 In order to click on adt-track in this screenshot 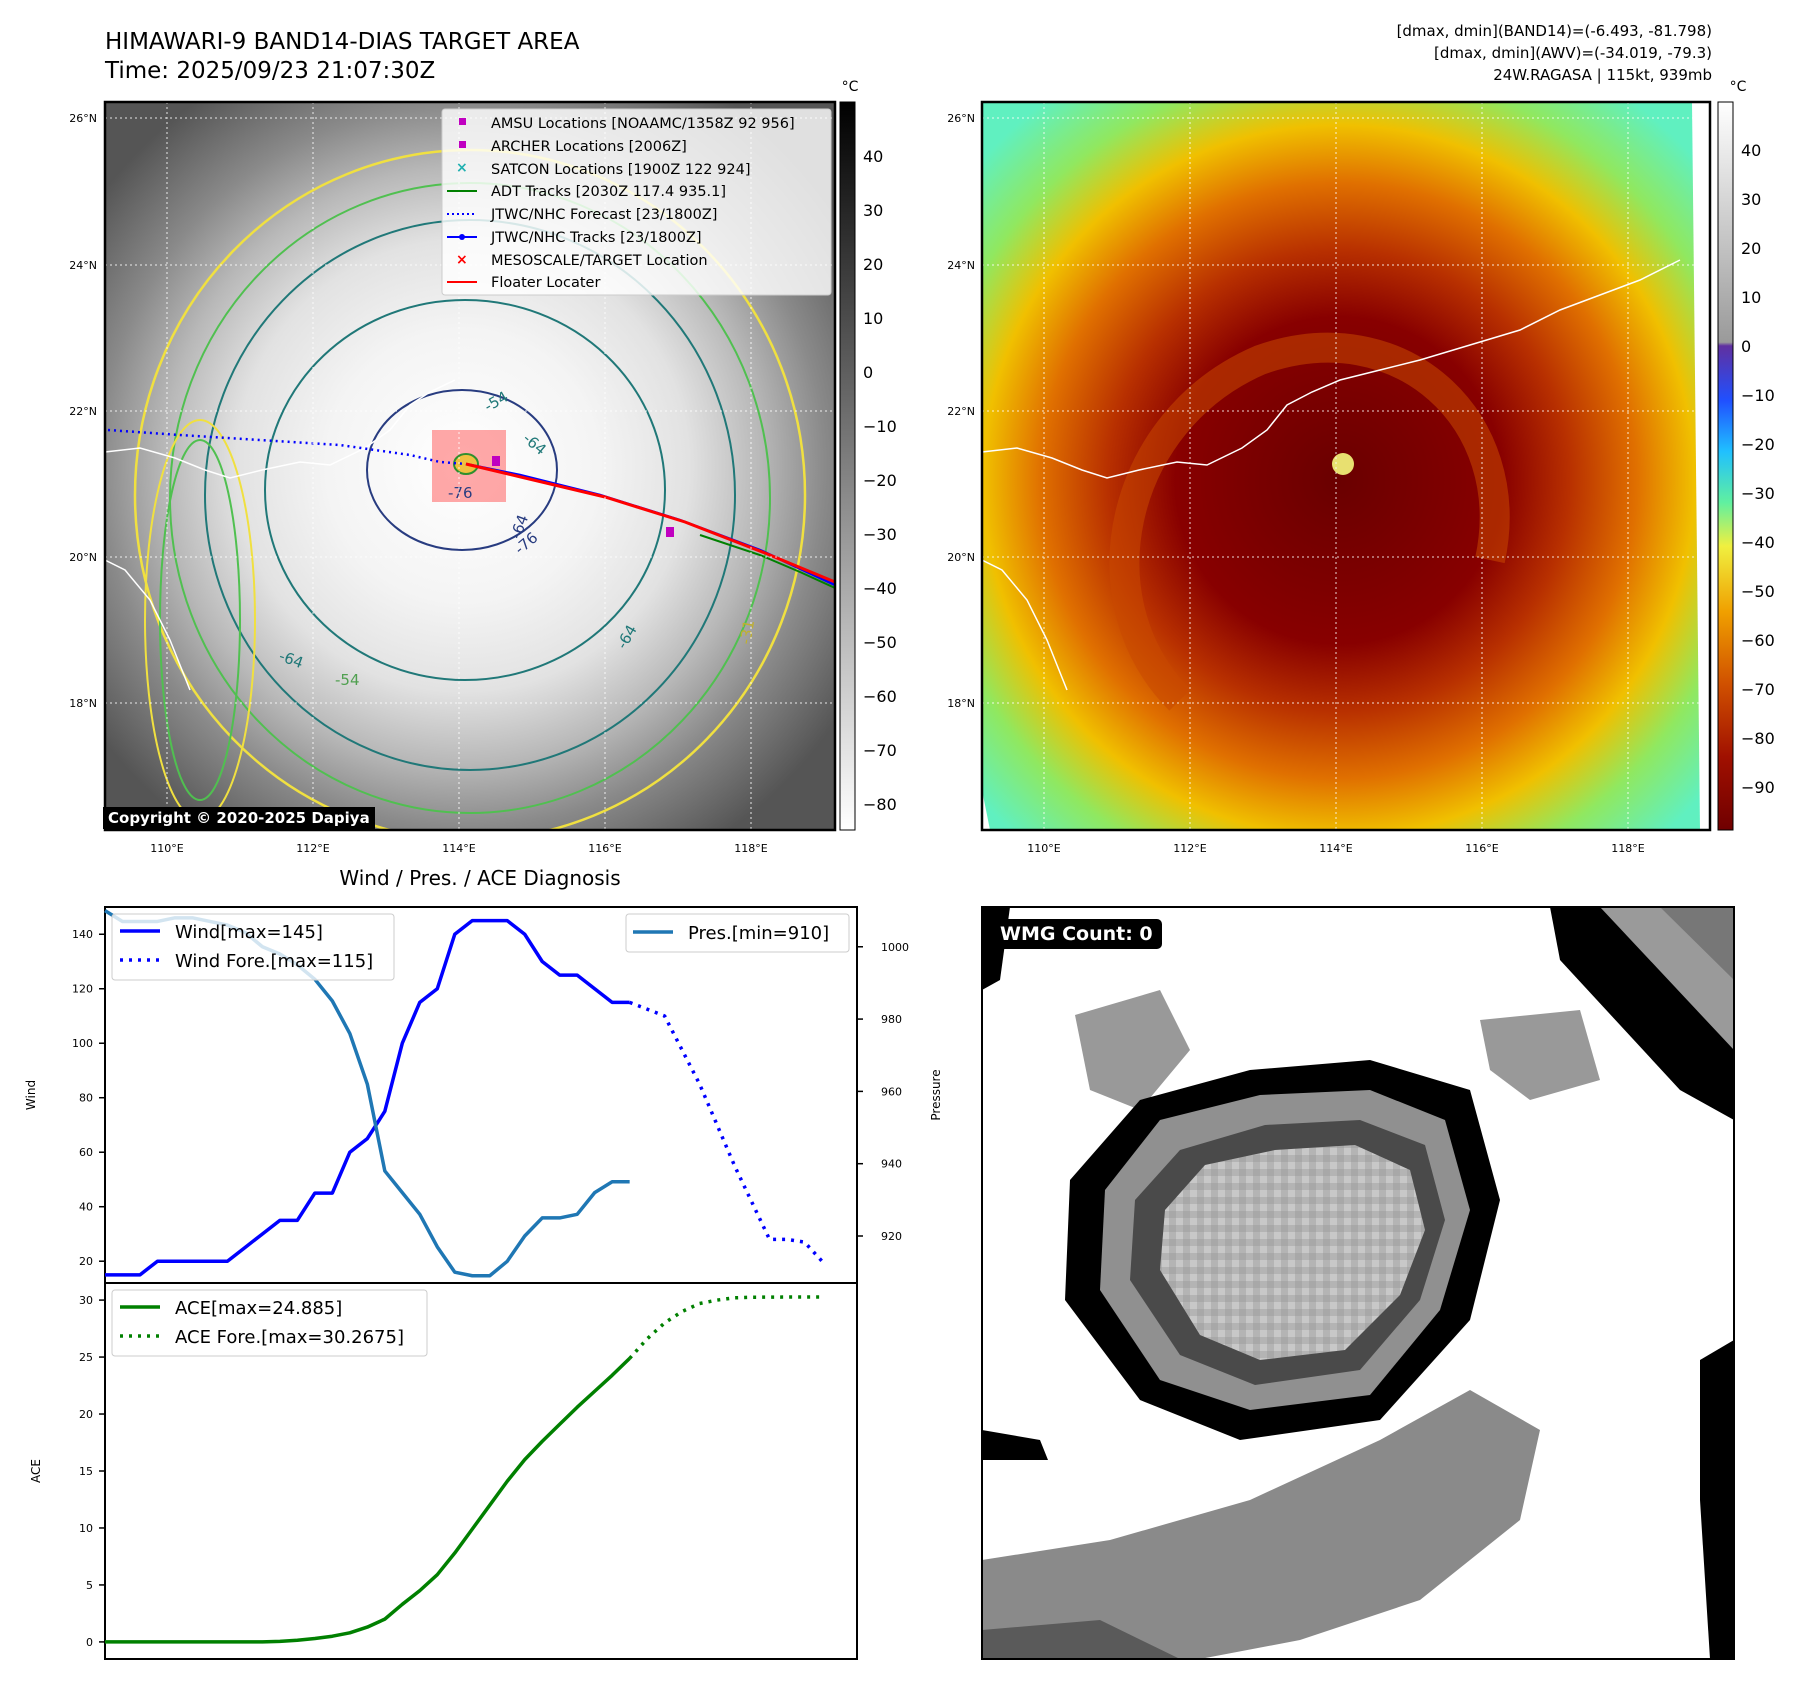, I will do `click(767, 561)`.